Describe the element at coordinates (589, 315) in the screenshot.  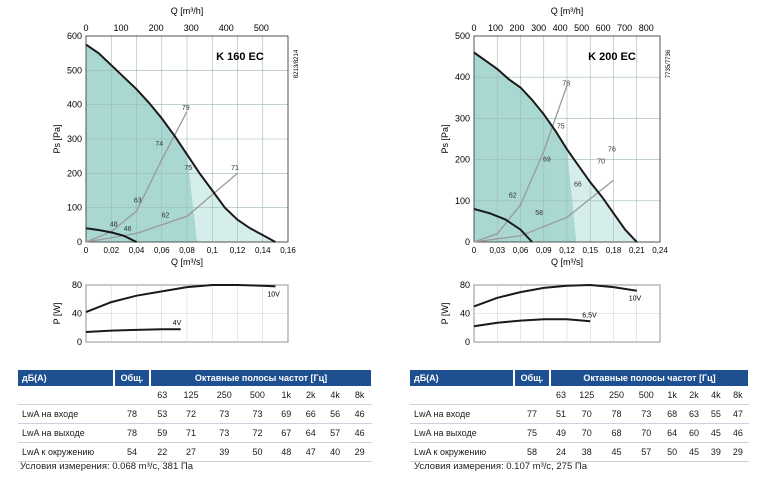
I see `power-series-label: 6,5V` at that location.